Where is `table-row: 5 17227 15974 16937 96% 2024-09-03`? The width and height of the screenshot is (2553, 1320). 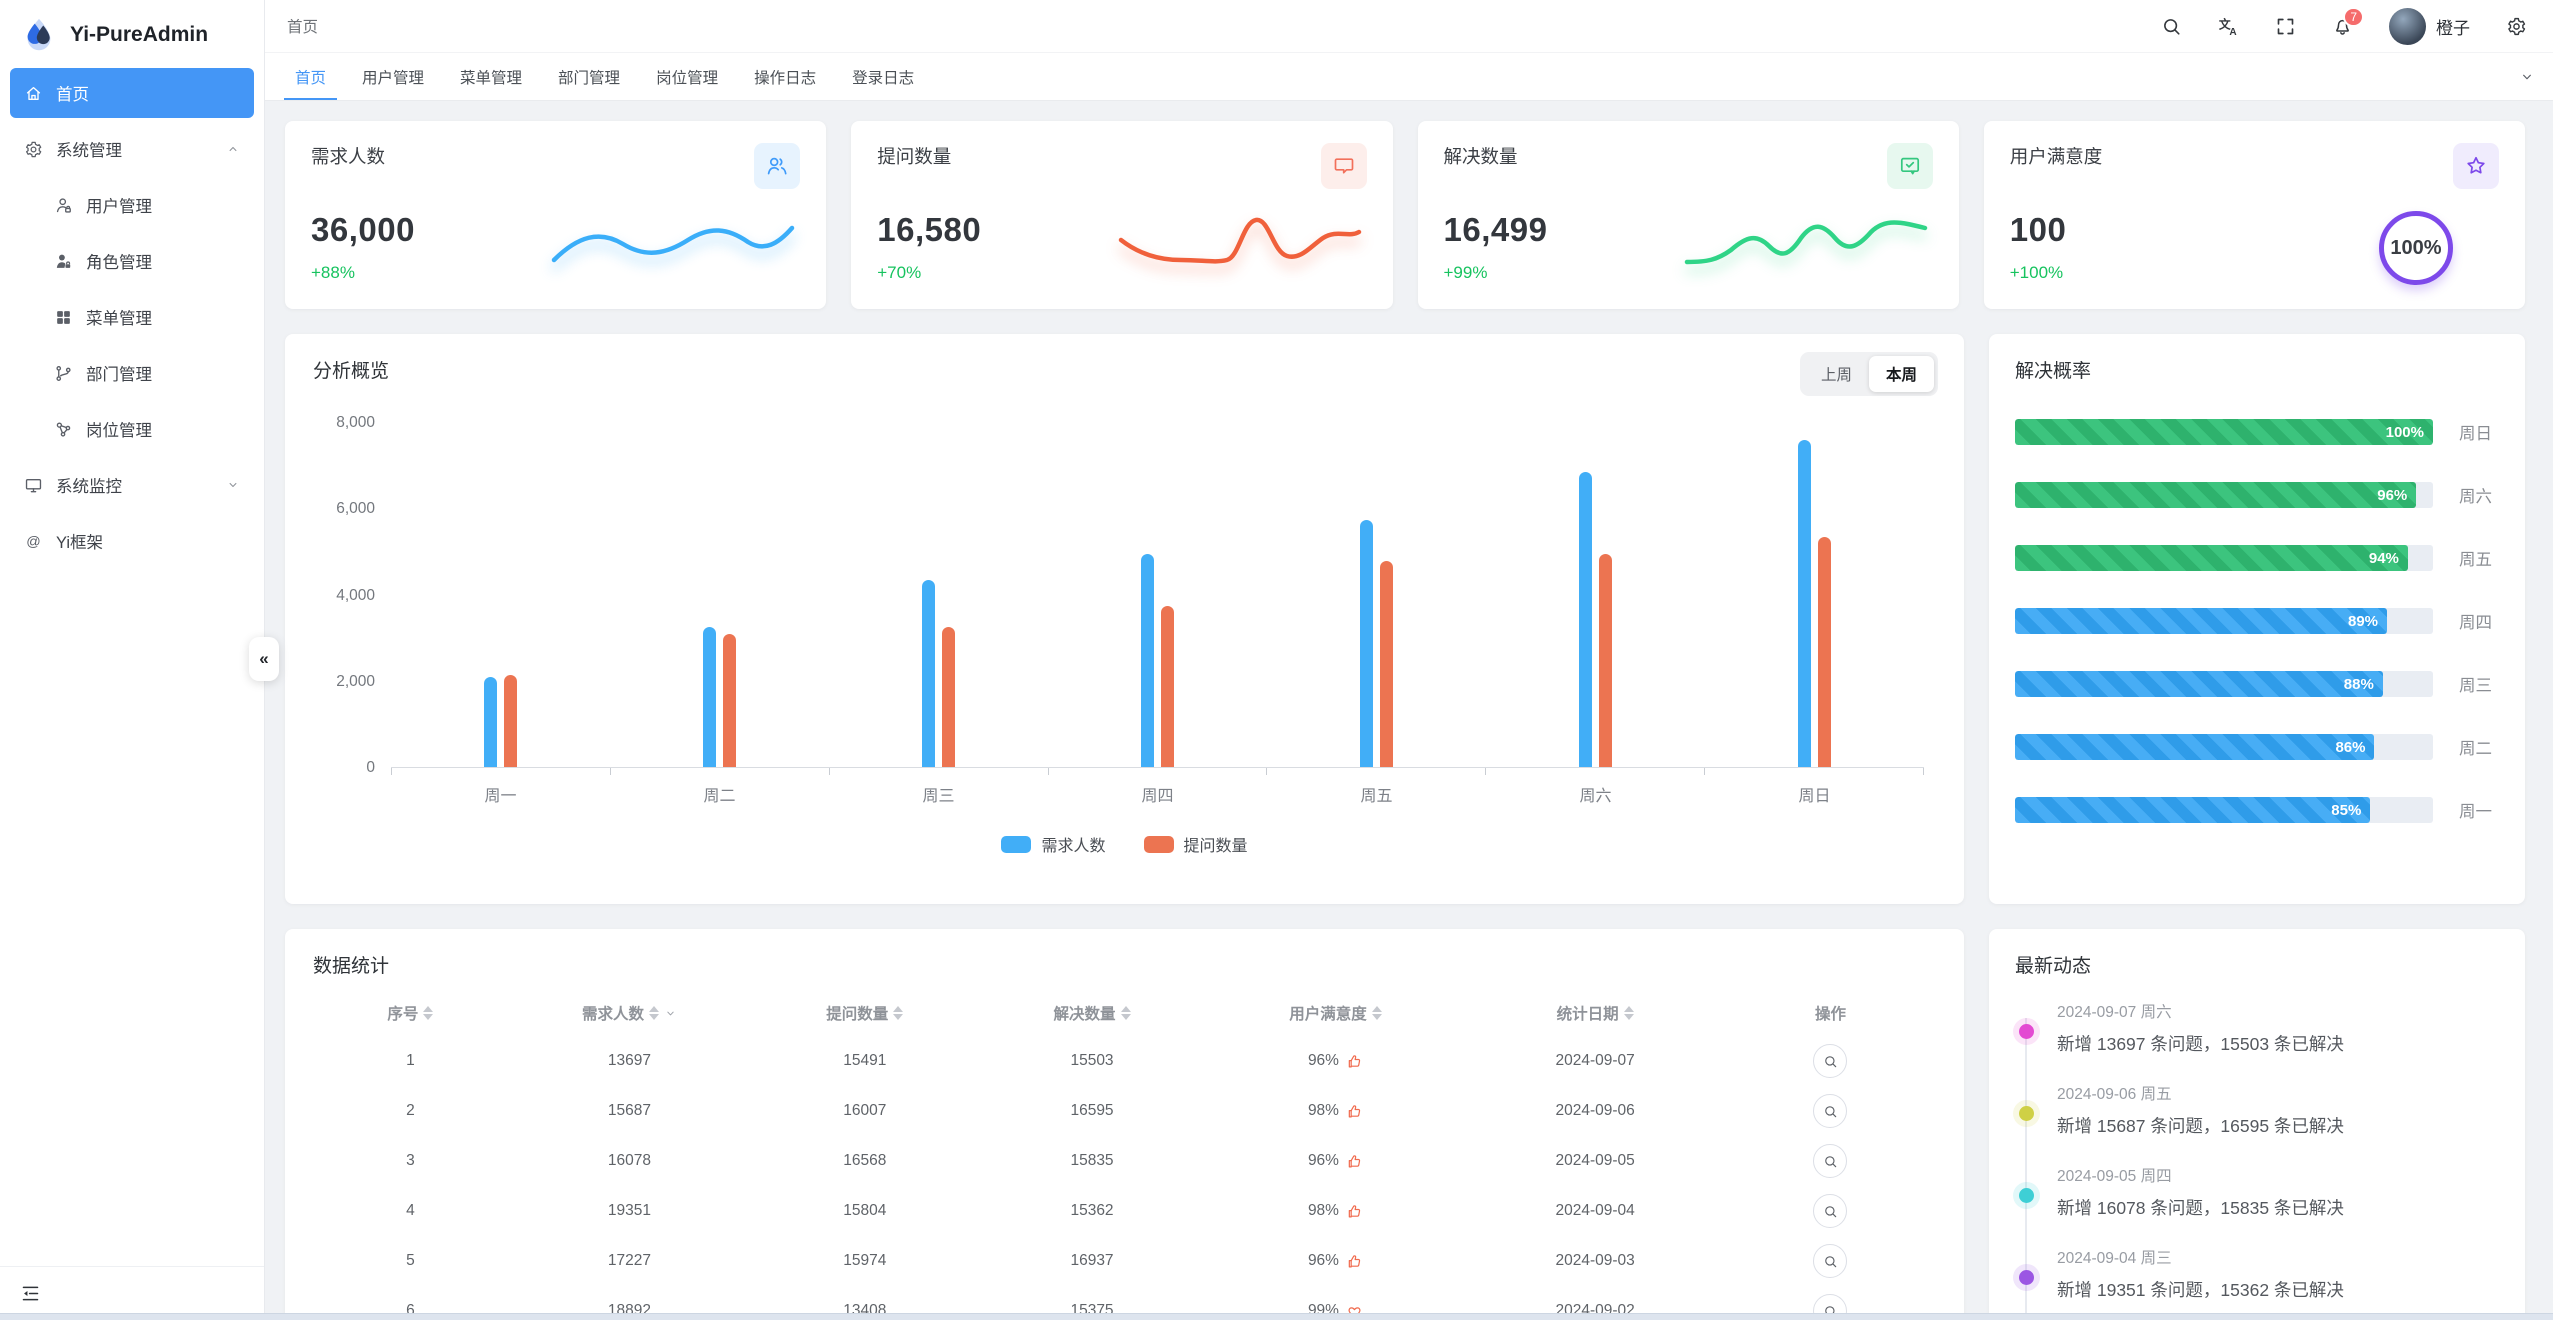 table-row: 5 17227 15974 16937 96% 2024-09-03 is located at coordinates (1124, 1261).